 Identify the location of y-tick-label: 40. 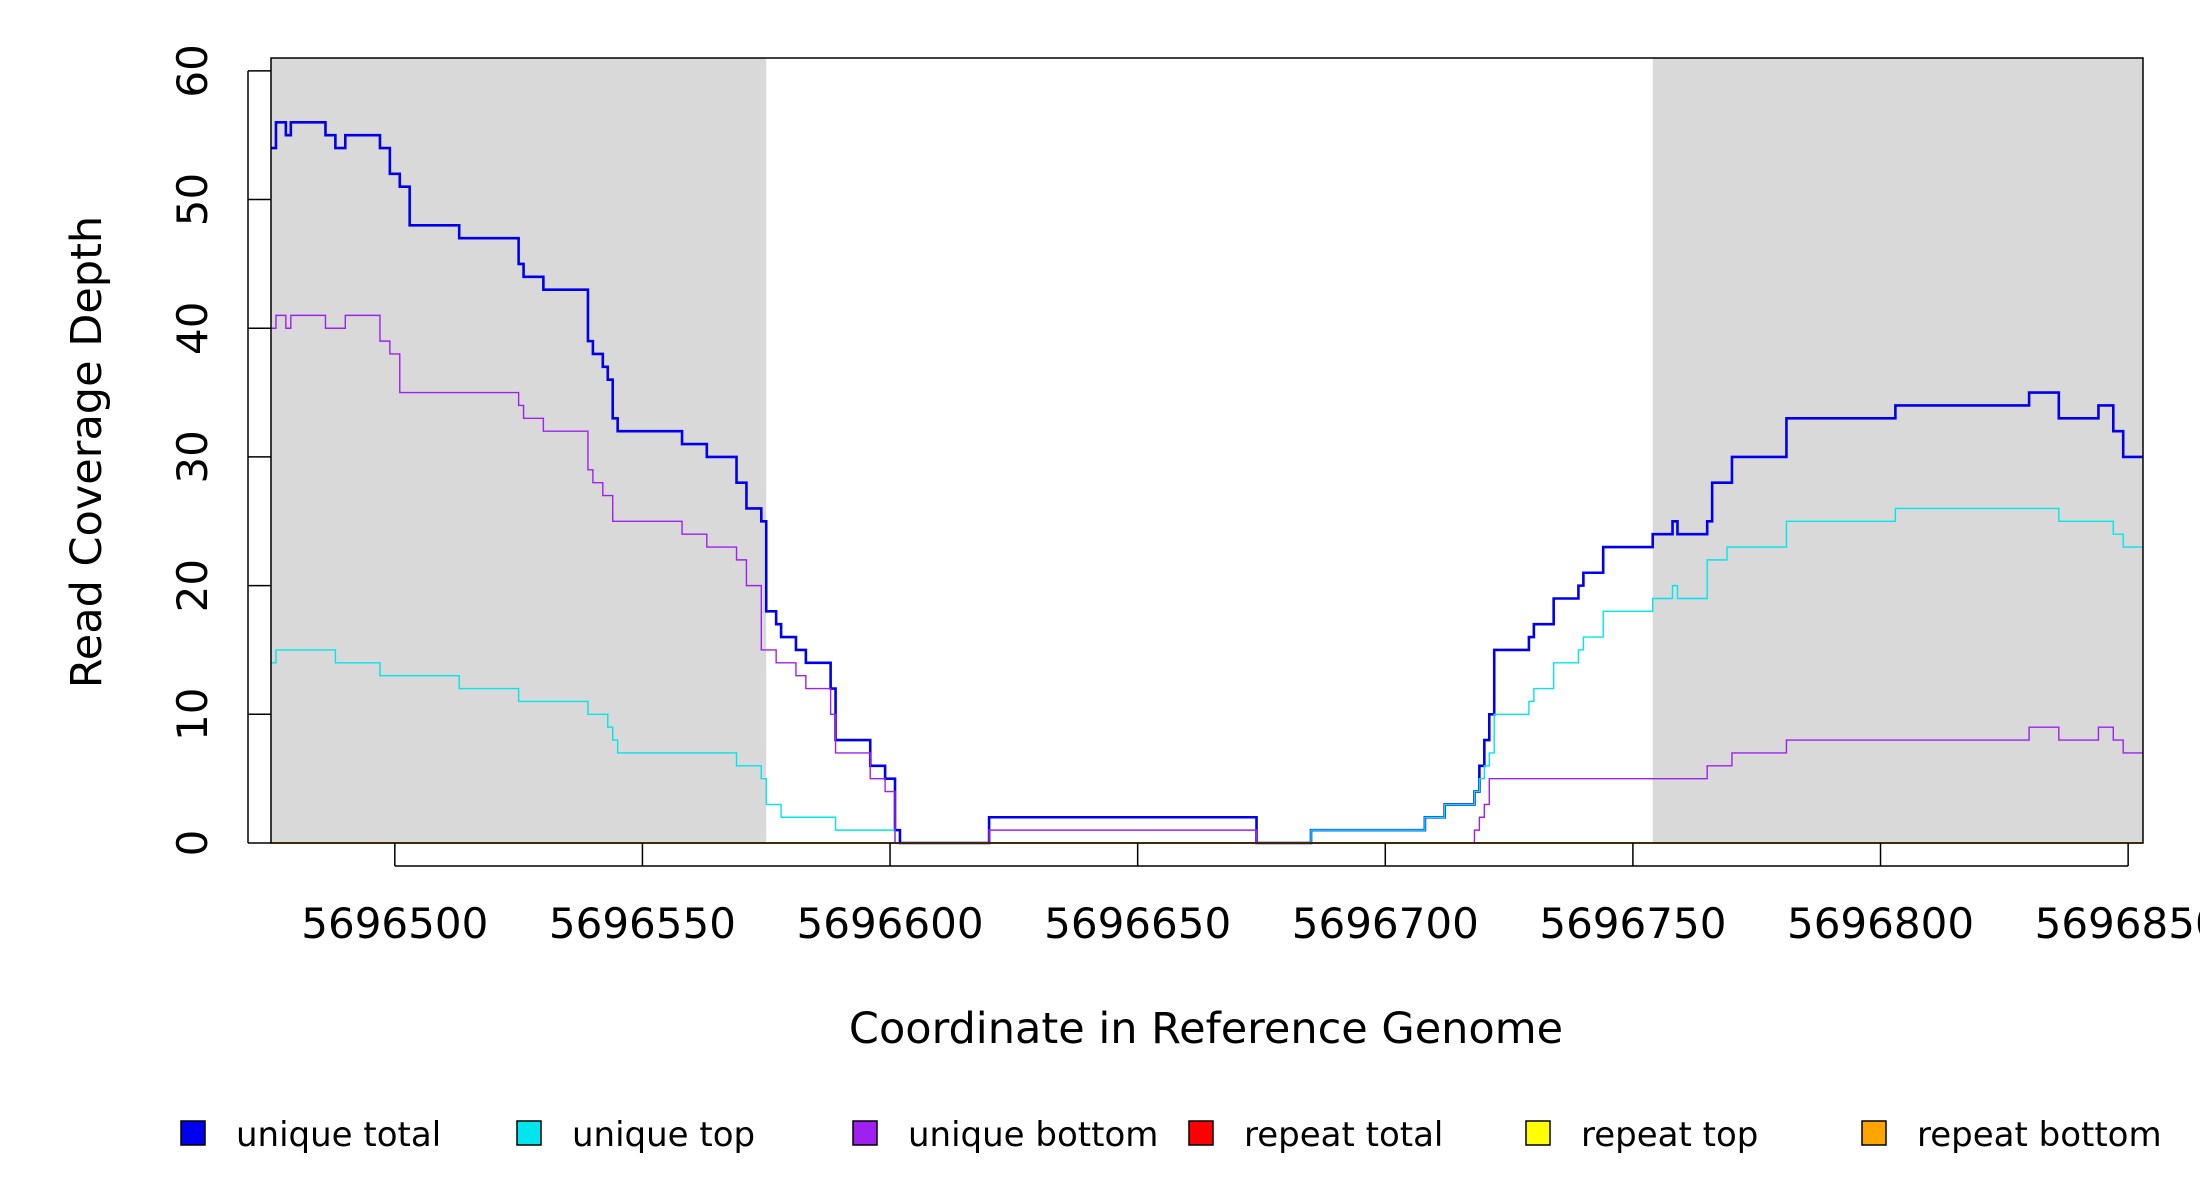
(192, 328).